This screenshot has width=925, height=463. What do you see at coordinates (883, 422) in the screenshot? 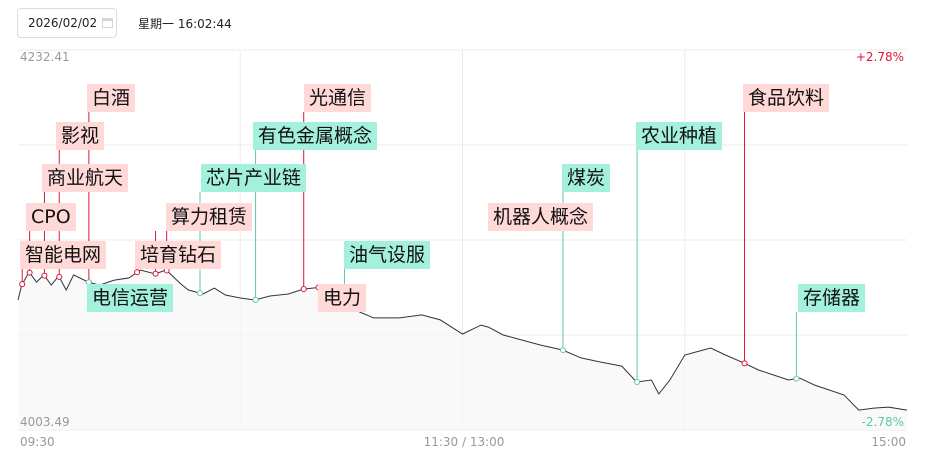
I see `pct-bottom-label: -2.78%` at bounding box center [883, 422].